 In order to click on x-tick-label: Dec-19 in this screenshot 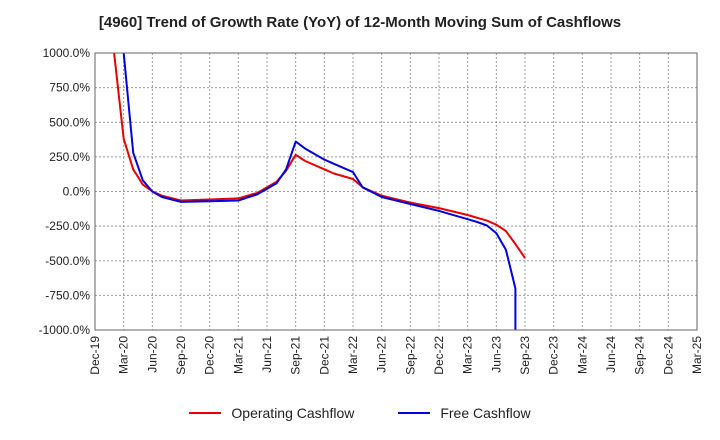, I will do `click(95, 355)`.